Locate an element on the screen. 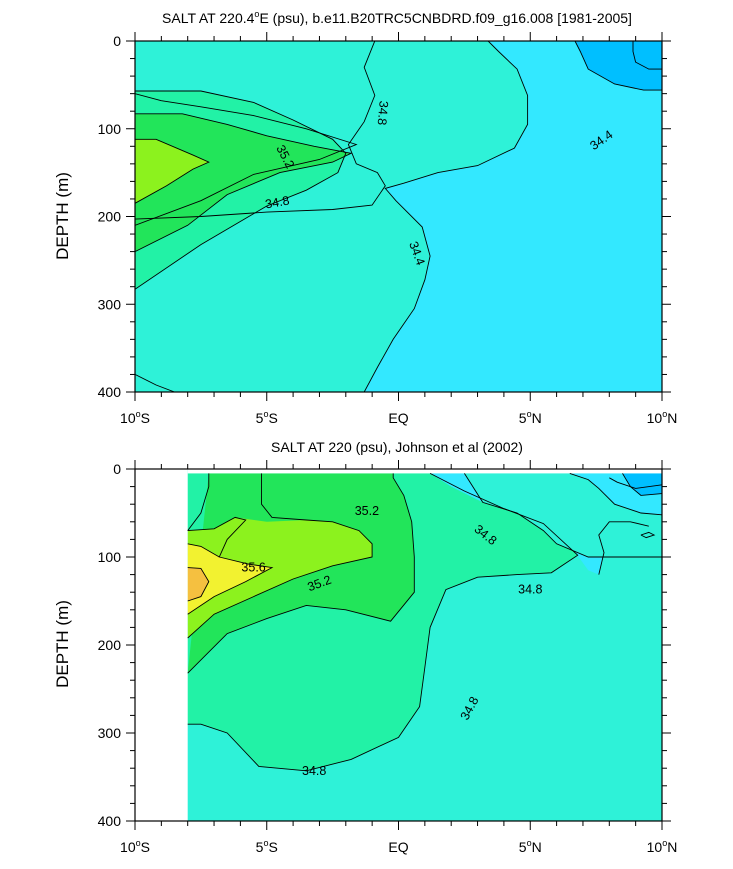 This screenshot has width=733, height=869. panel-obs-ylabel: DEPTH (m) is located at coordinates (62, 644).